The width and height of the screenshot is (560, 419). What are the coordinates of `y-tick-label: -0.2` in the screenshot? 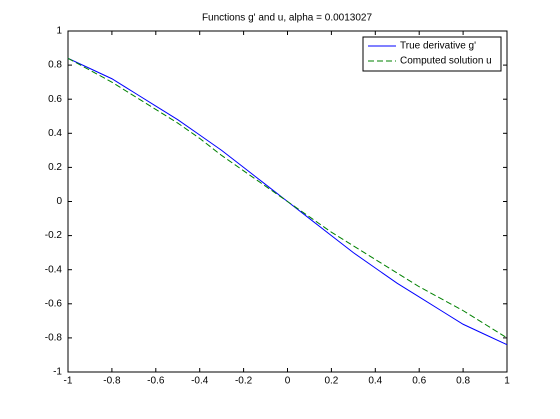 It's located at (54, 235).